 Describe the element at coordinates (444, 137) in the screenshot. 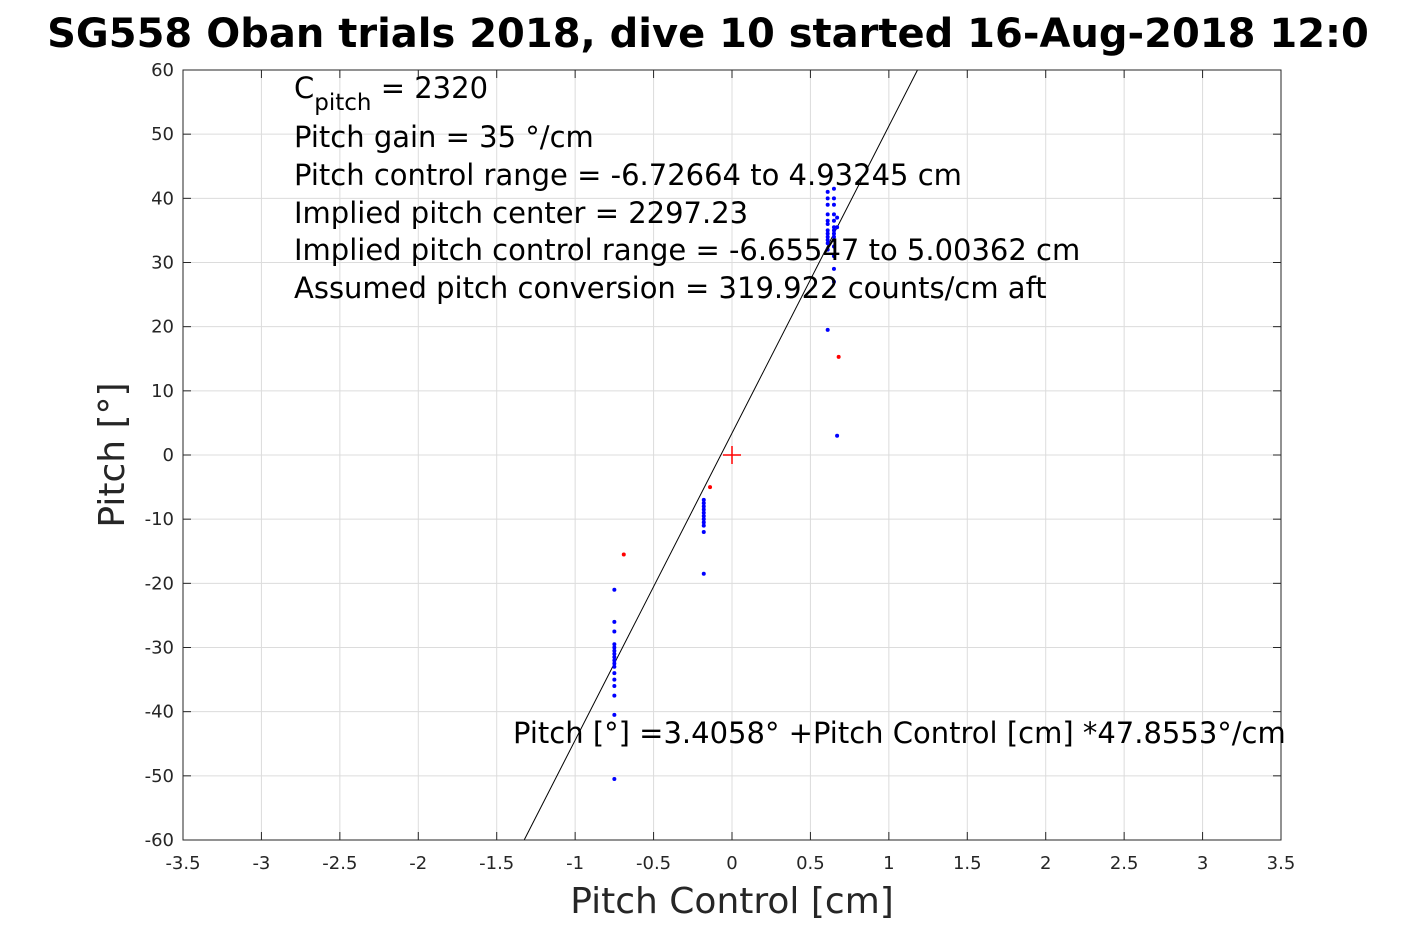

I see `annotation-pitch-gain: Pitch gain = 35 °/cm` at that location.